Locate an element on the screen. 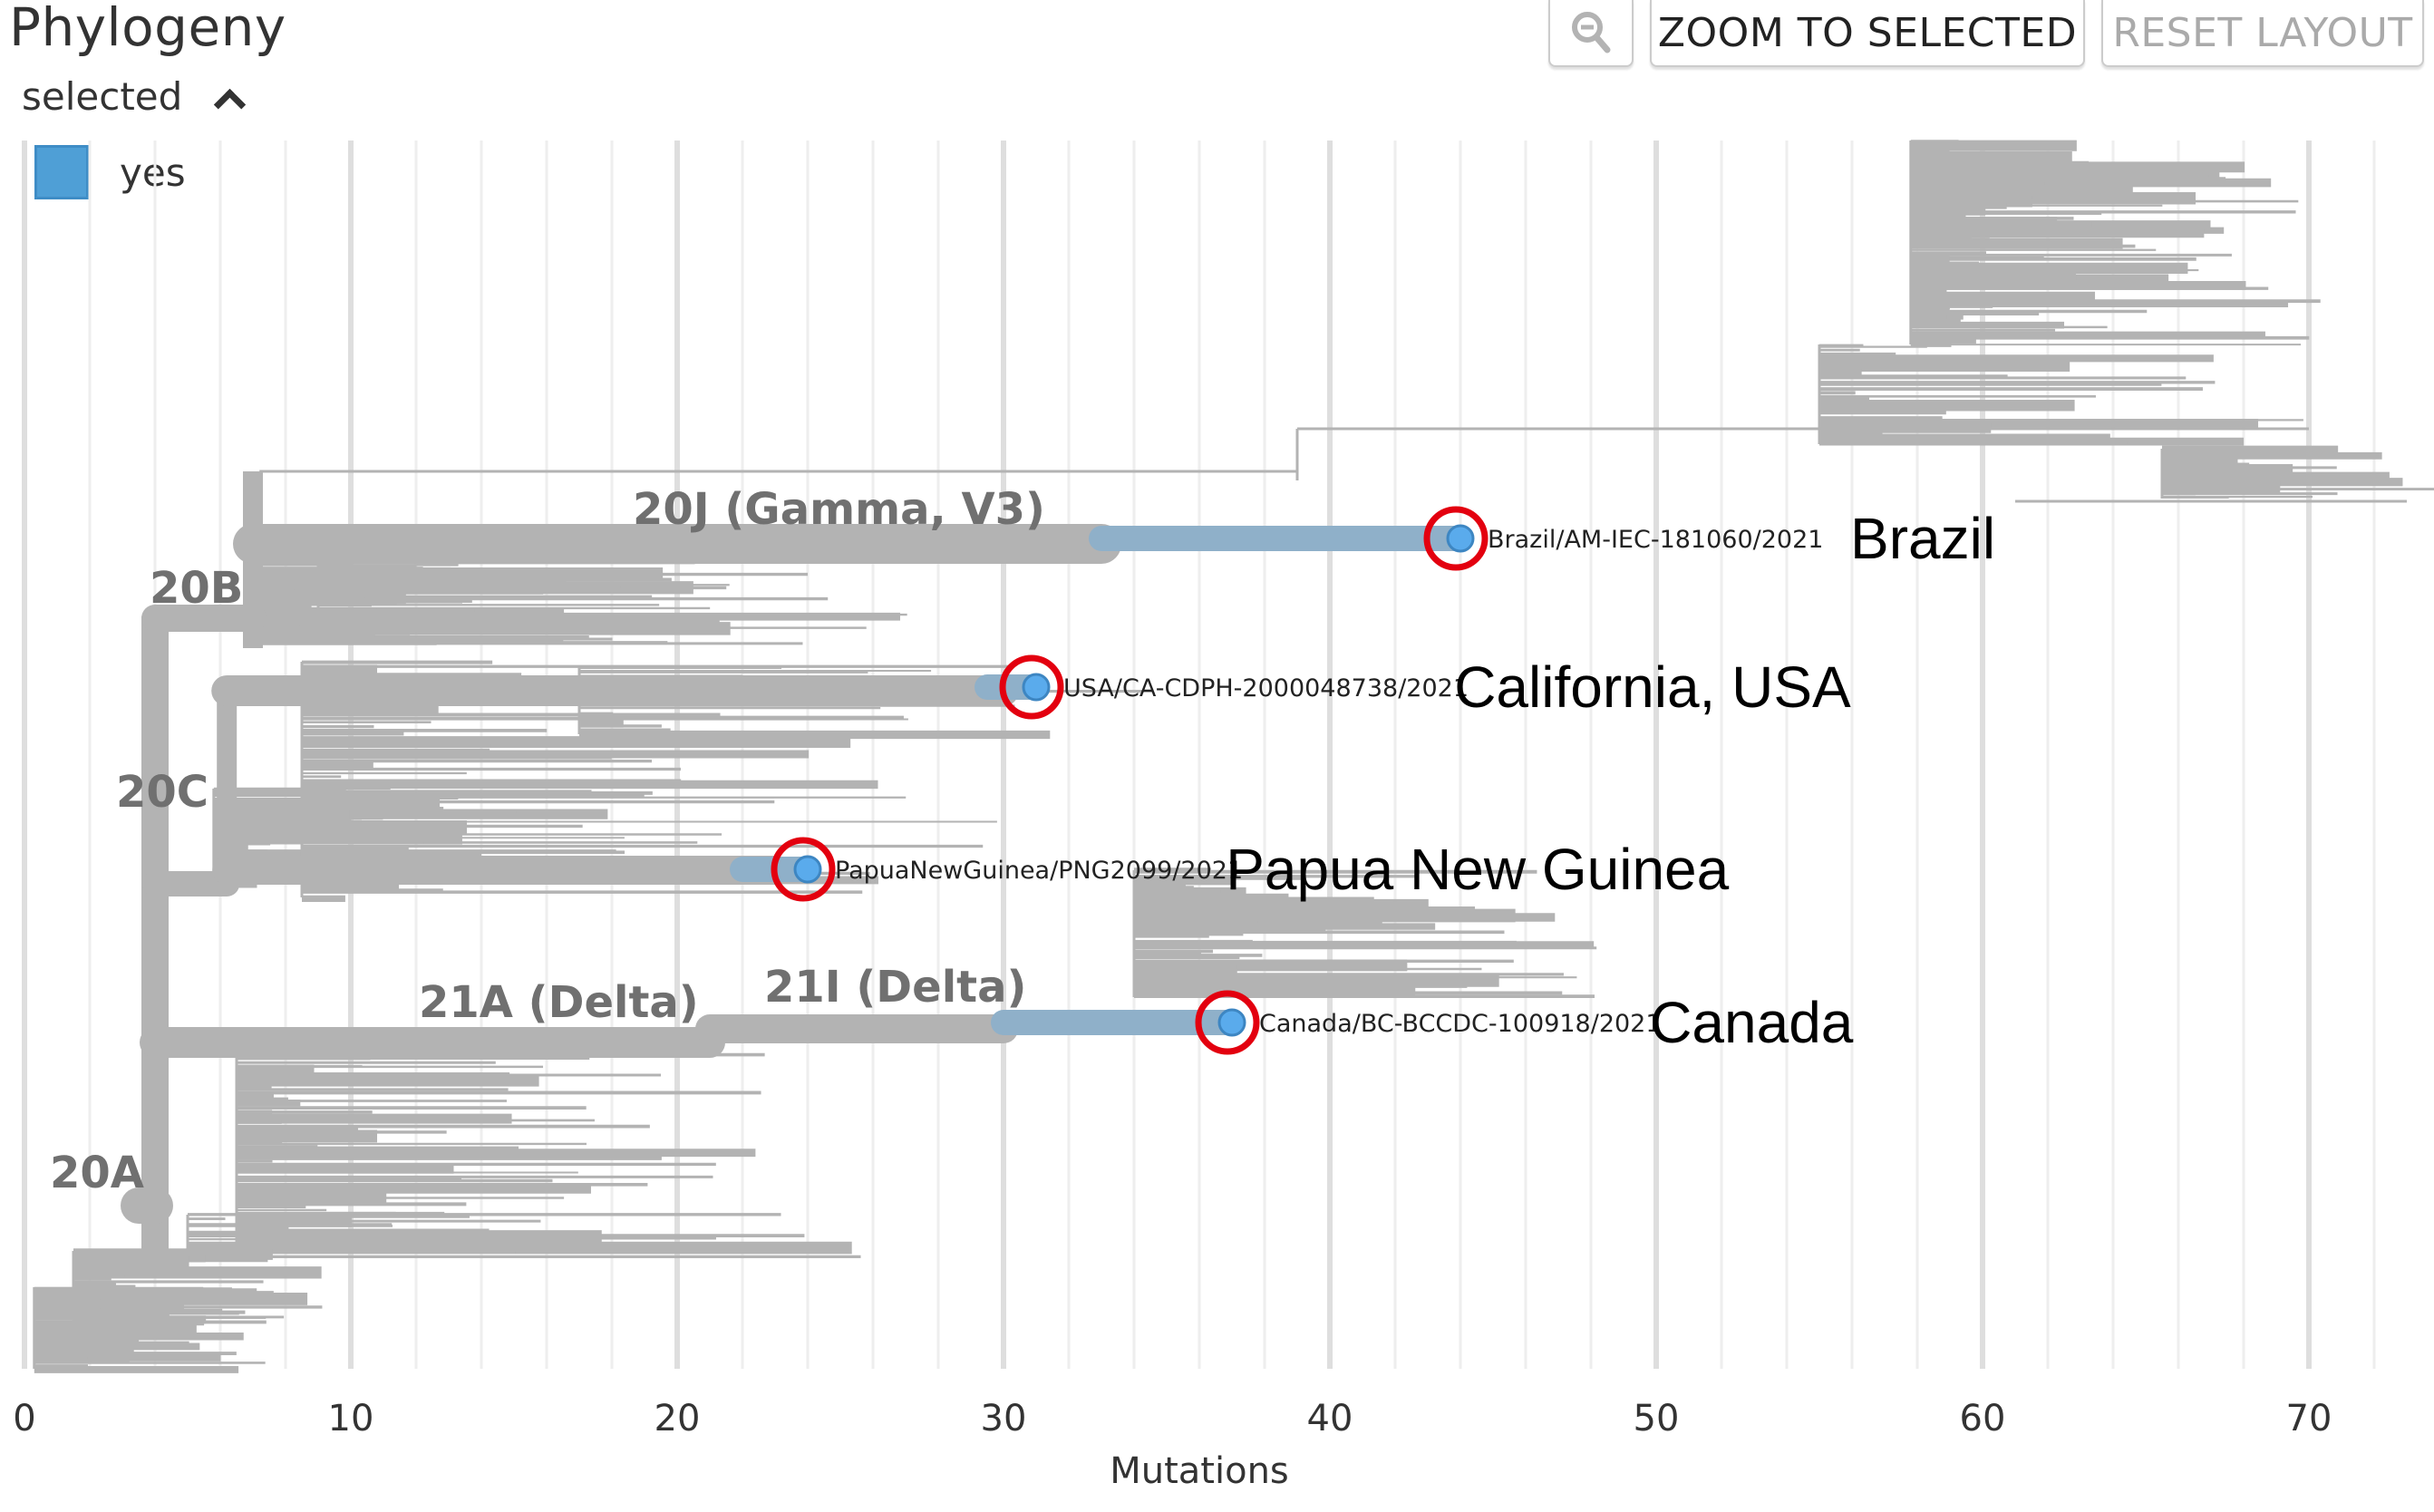  country-annotation: California, USA is located at coordinates (1652, 687).